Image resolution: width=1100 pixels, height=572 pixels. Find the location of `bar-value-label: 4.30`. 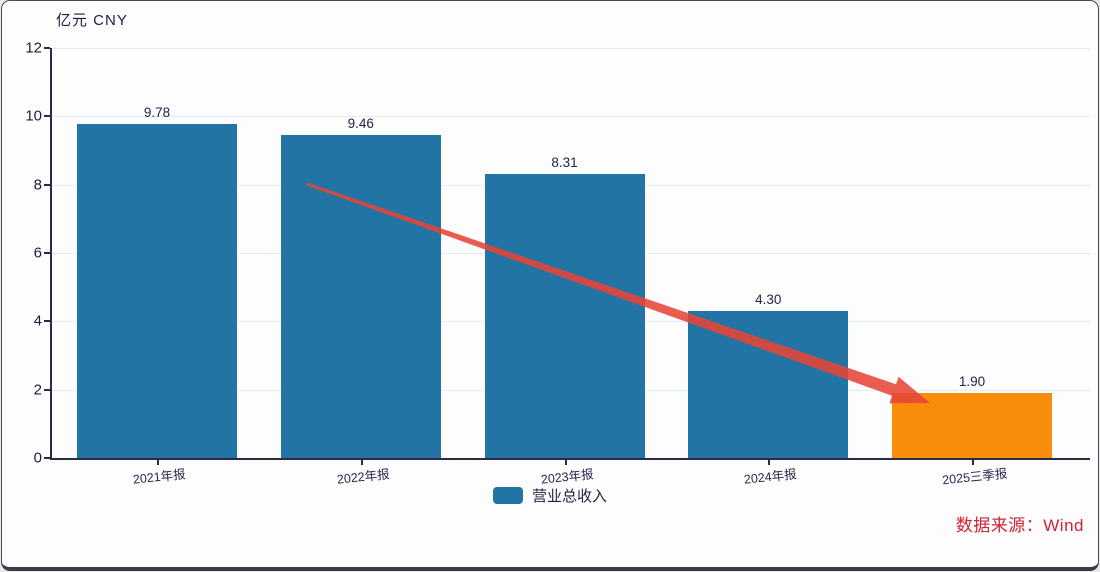

bar-value-label: 4.30 is located at coordinates (768, 300).